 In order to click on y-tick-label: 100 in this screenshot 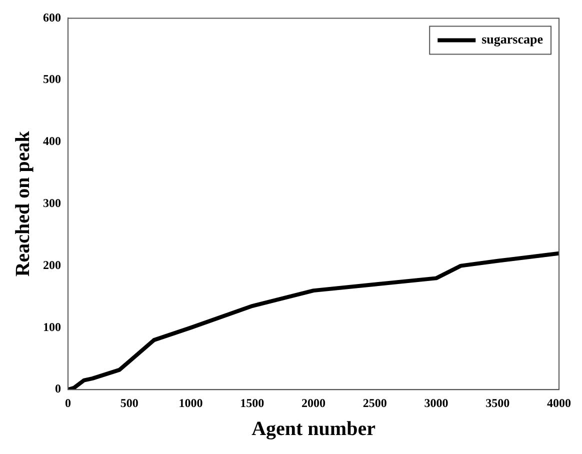, I will do `click(52, 327)`.